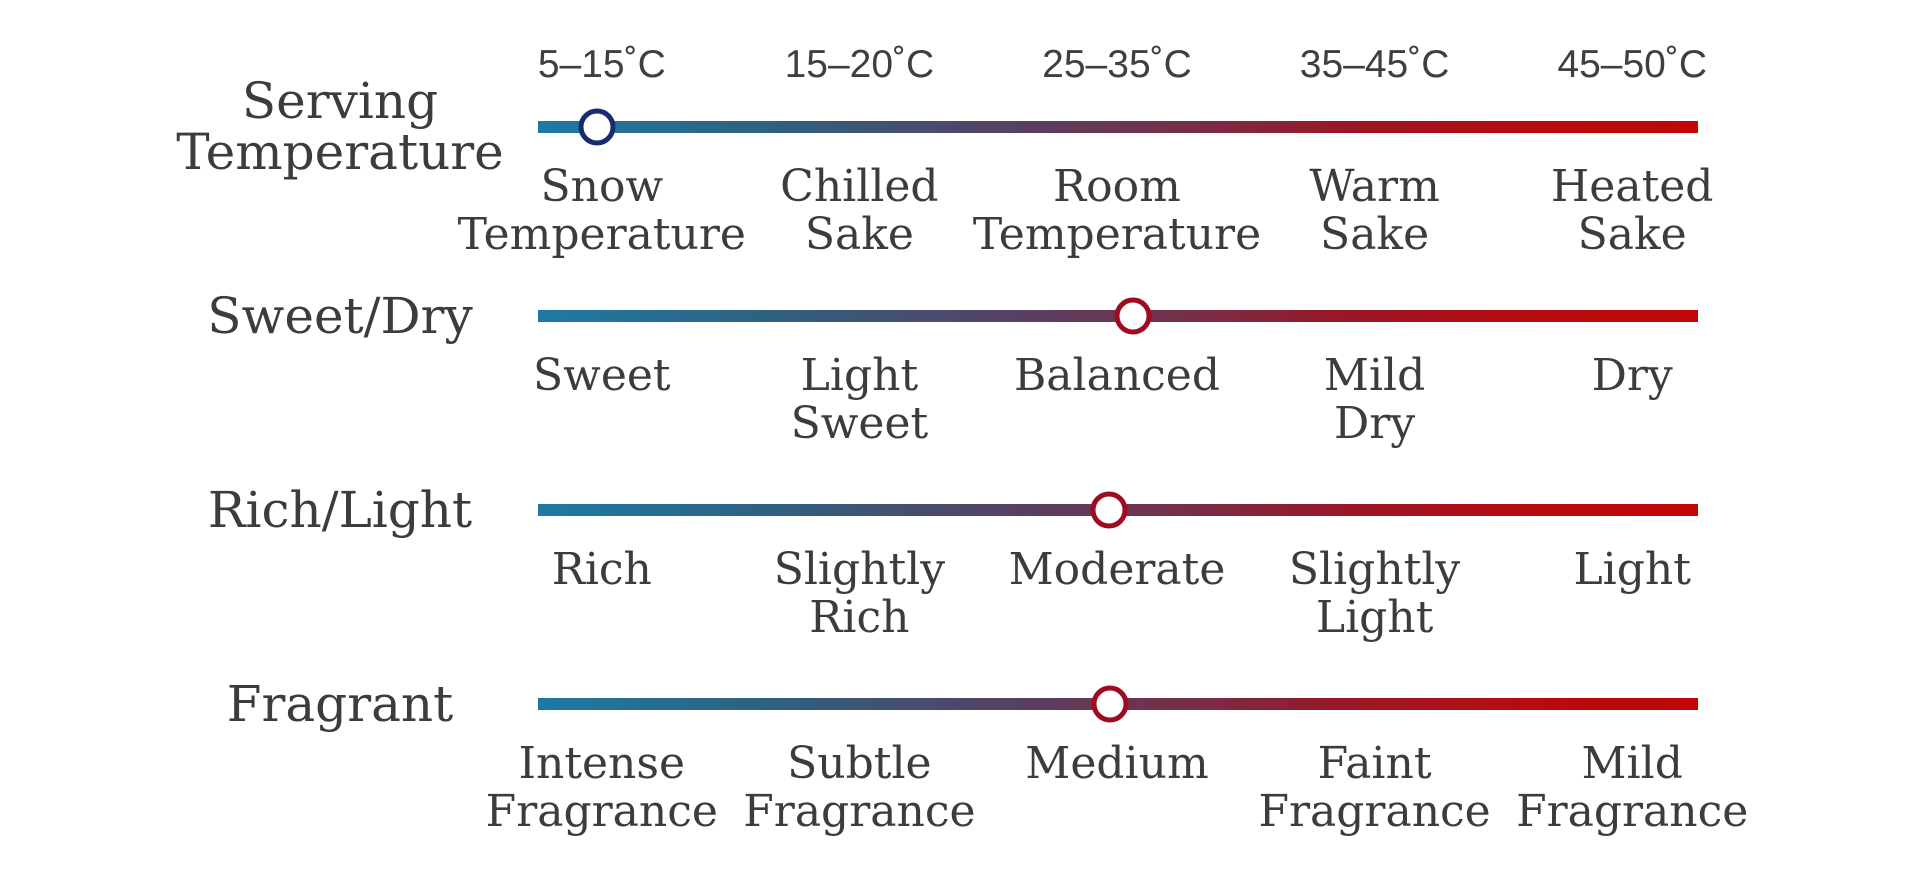 The height and width of the screenshot is (878, 1920). What do you see at coordinates (601, 210) in the screenshot?
I see `category-label: Snow Temperature` at bounding box center [601, 210].